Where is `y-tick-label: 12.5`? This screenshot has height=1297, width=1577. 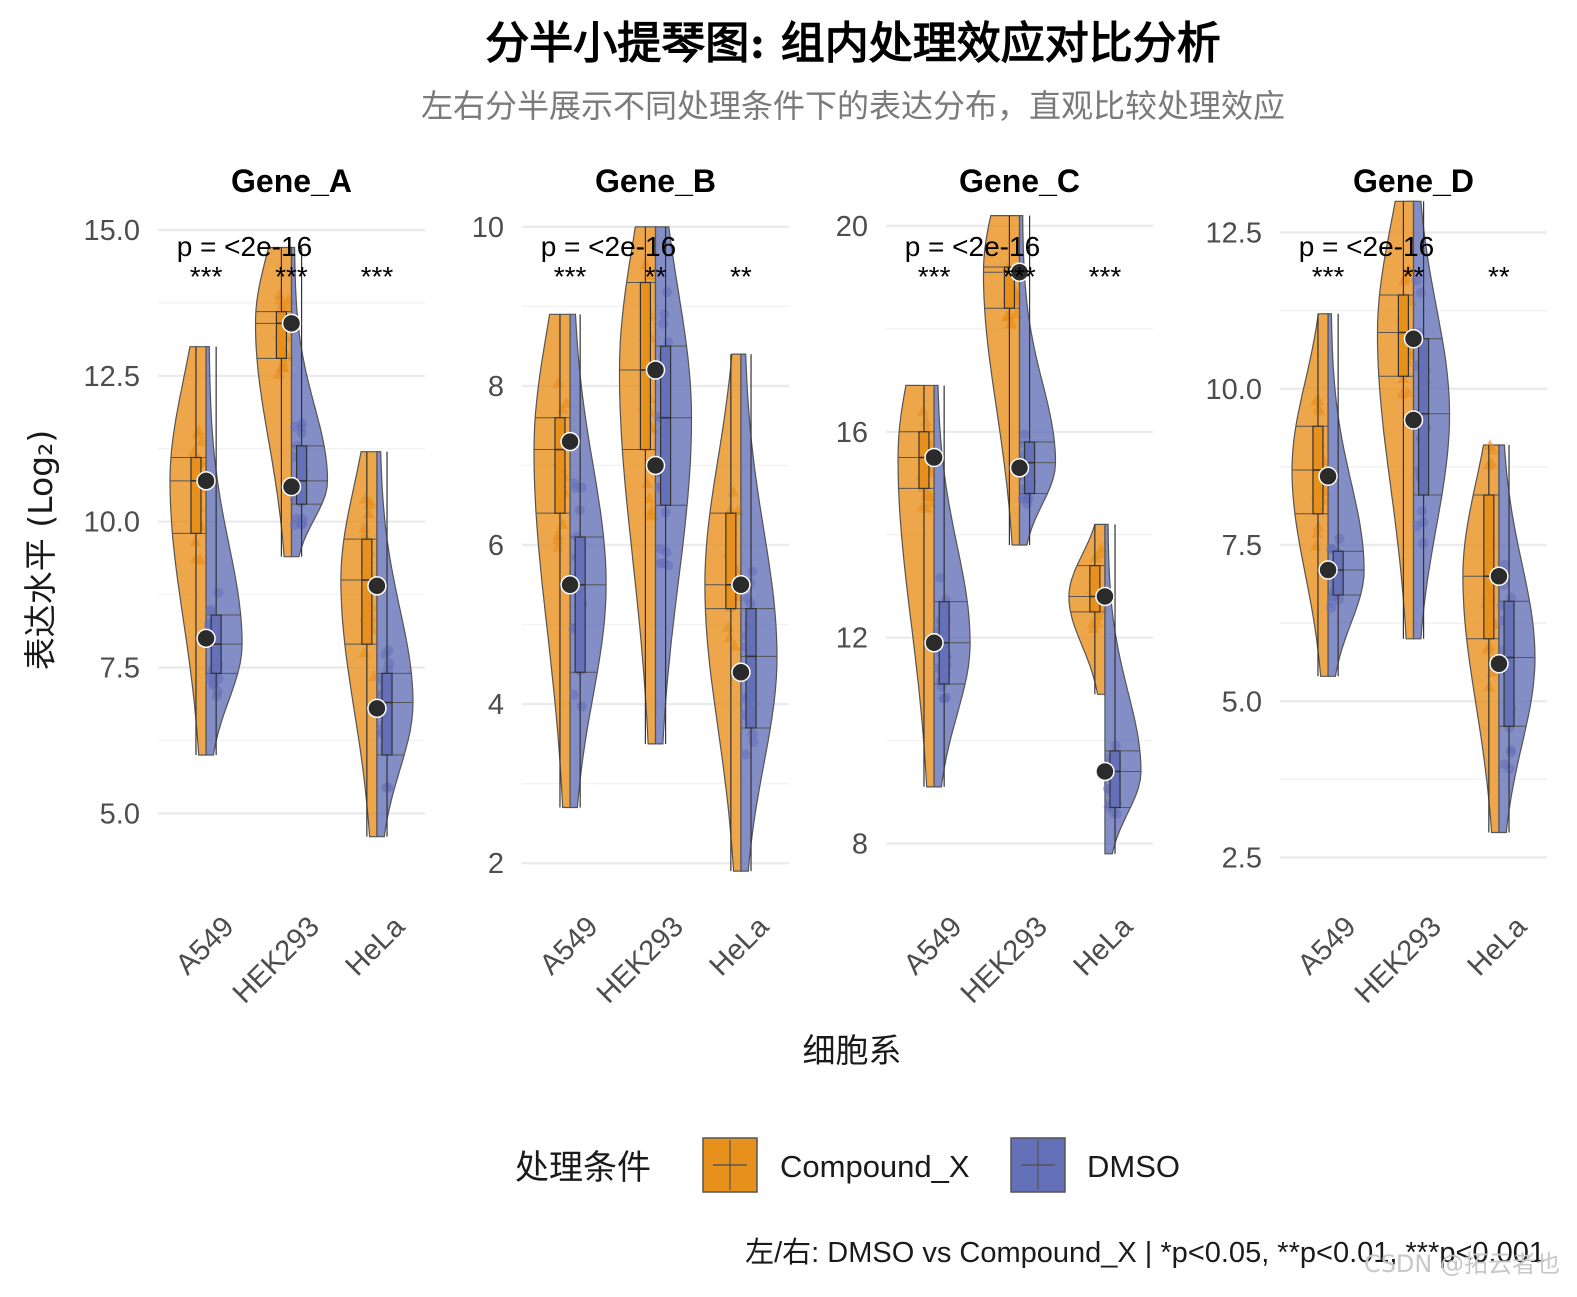
y-tick-label: 12.5 is located at coordinates (112, 377).